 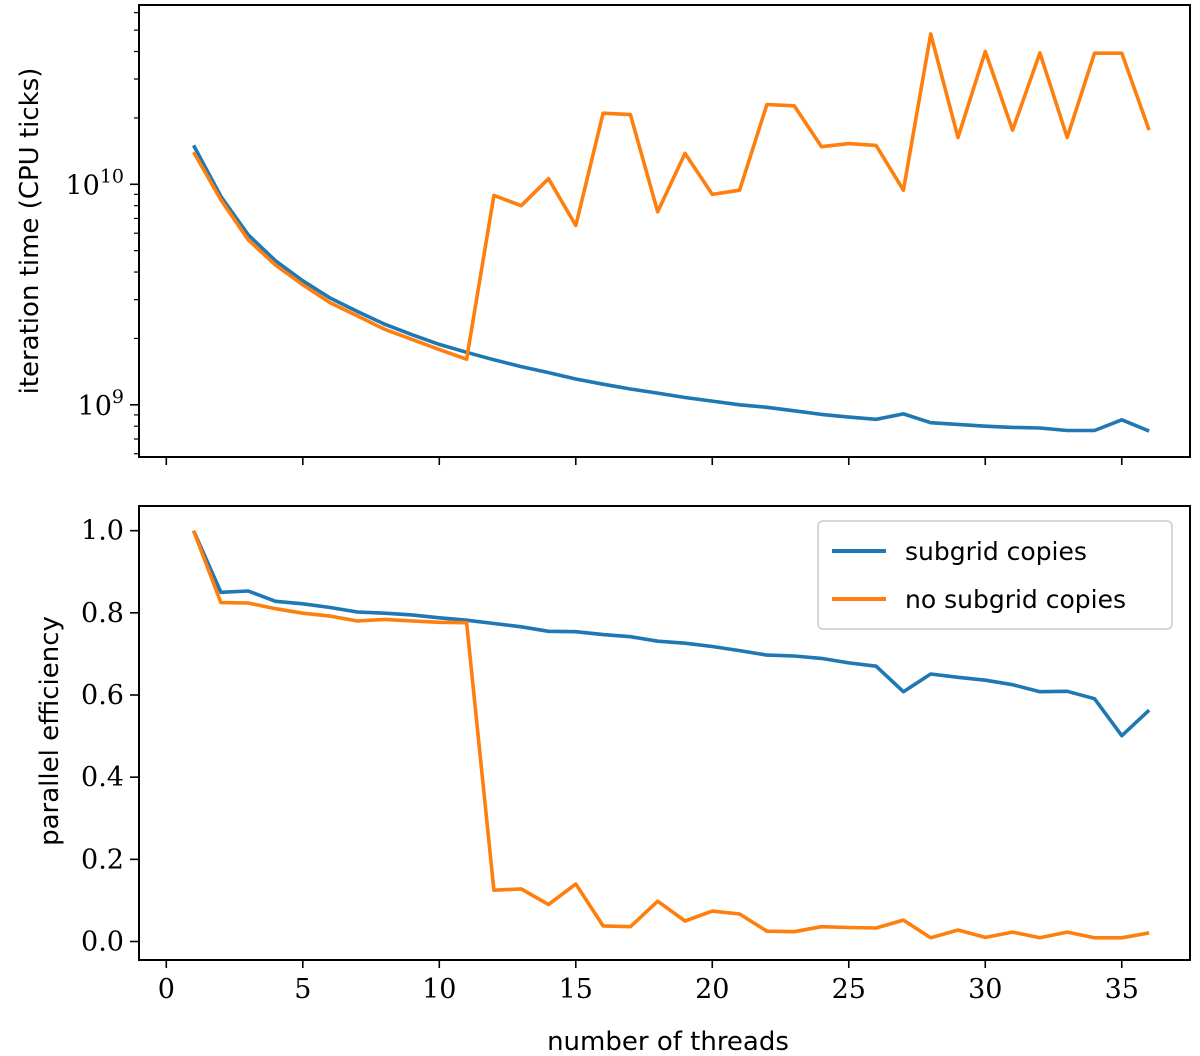 What do you see at coordinates (102, 695) in the screenshot?
I see `y-tick-label: 0.6` at bounding box center [102, 695].